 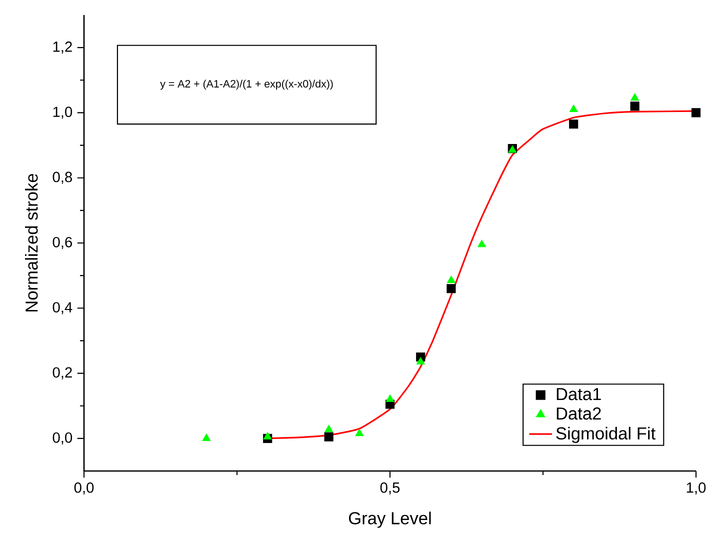 What do you see at coordinates (246, 85) in the screenshot?
I see `annotation: y = A2 + (A1-A2)/(1 + exp((x-x0)/dx))` at bounding box center [246, 85].